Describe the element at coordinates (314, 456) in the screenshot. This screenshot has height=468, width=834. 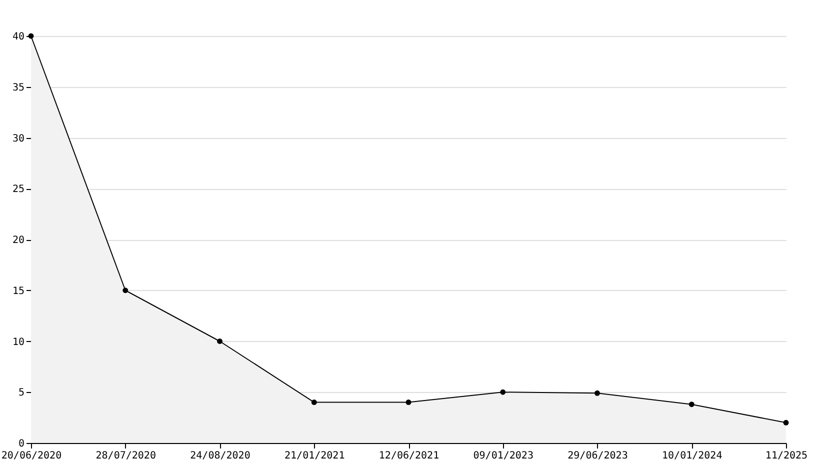
I see `x-tick-label: 21/01/2021` at that location.